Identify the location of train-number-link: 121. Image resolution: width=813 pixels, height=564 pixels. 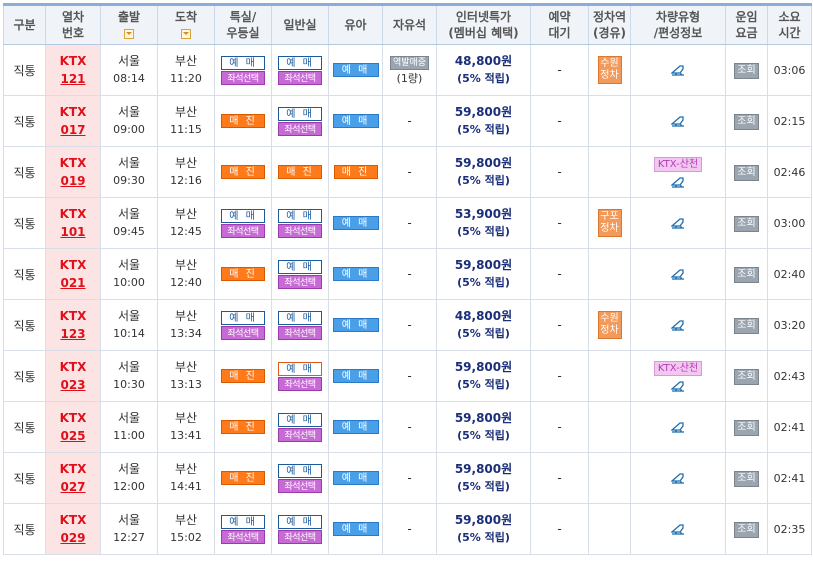
(73, 79).